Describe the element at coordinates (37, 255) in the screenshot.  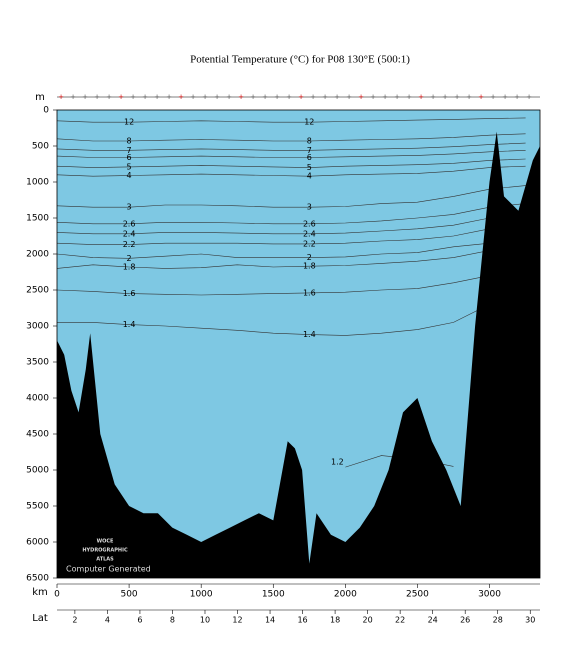
I see `y-tick-label: 2000` at that location.